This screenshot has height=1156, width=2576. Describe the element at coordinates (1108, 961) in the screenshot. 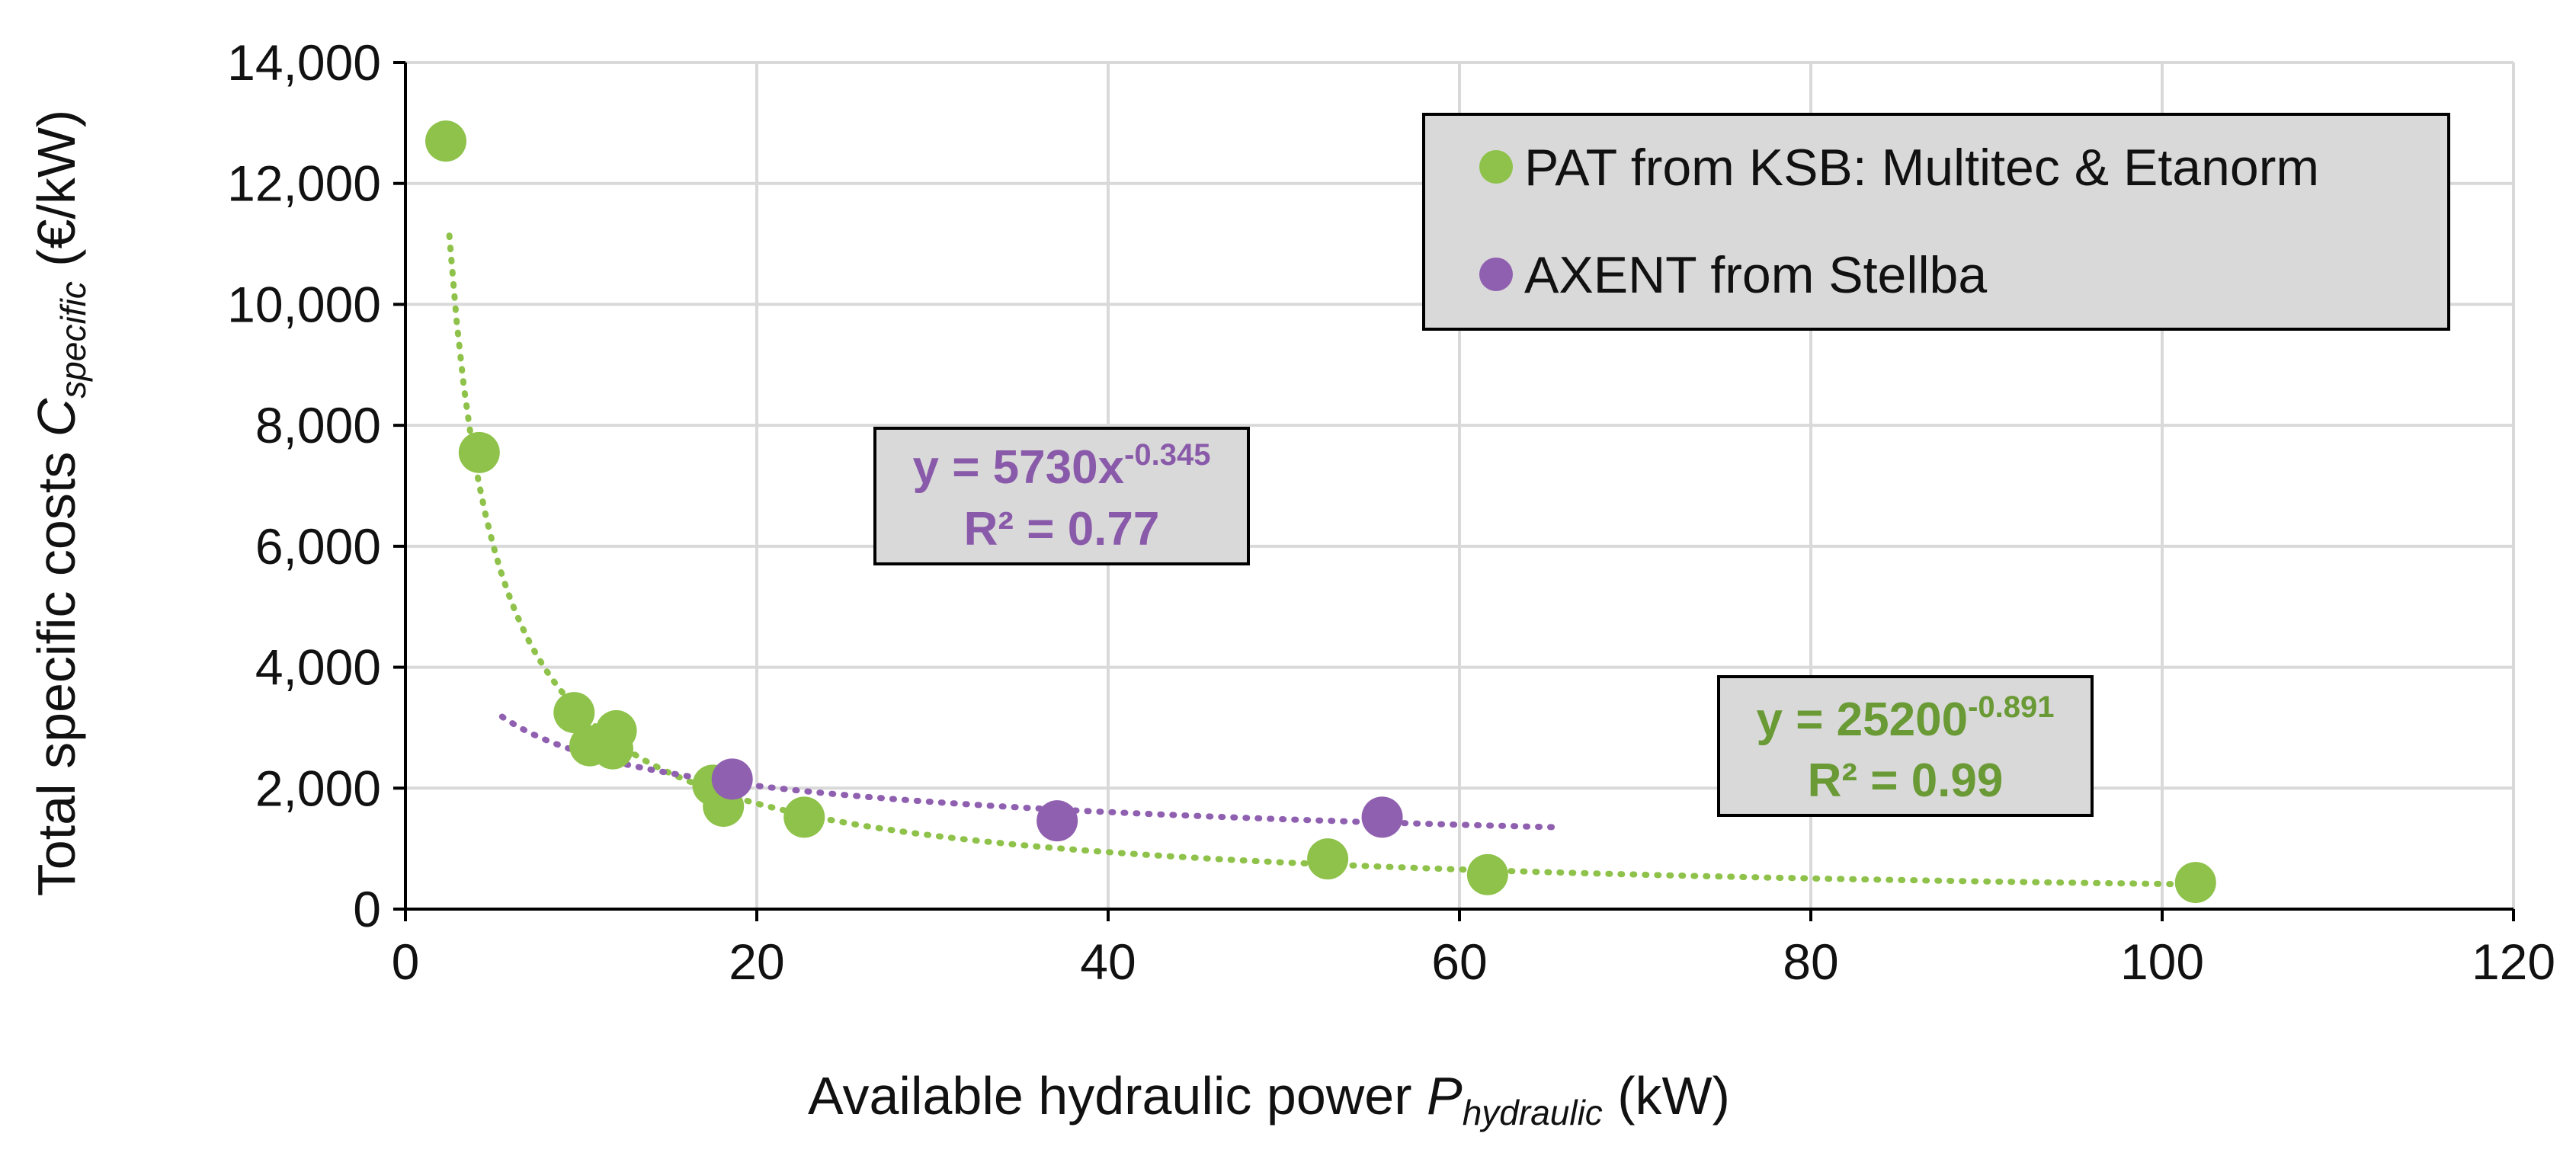

I see `x-tick-label: 40` at that location.